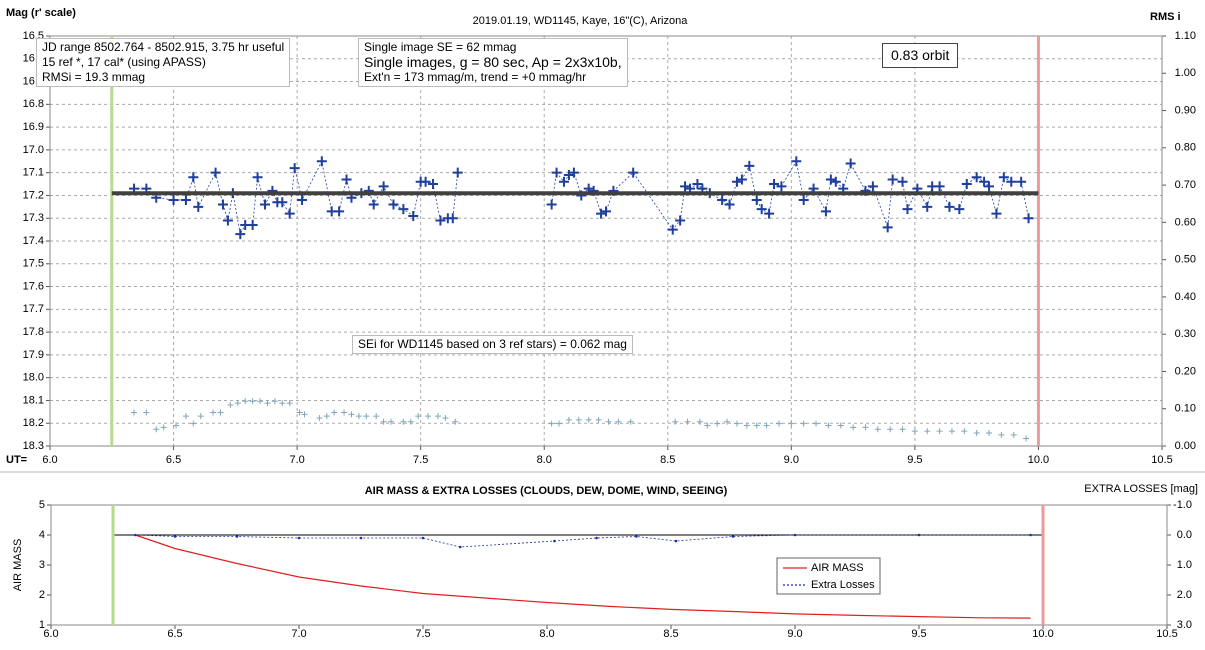  What do you see at coordinates (33, 218) in the screenshot?
I see `y-tick-label: 17.3` at bounding box center [33, 218].